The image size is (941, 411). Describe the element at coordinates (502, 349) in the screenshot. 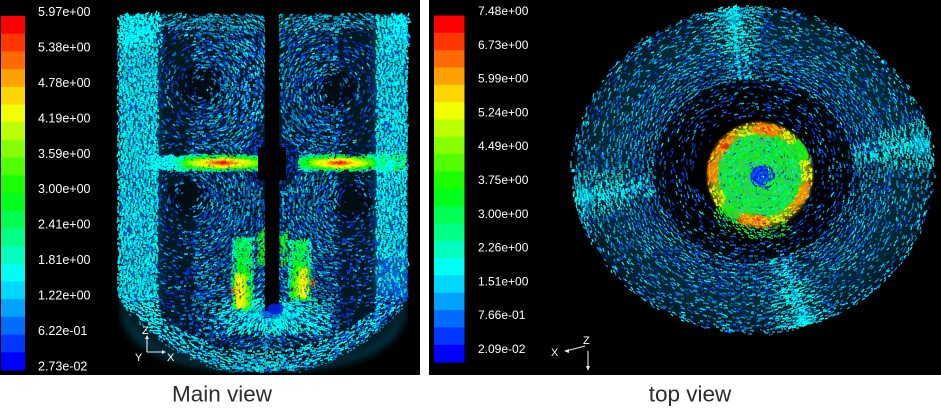

I see `svg-text: 2.09e-02` at that location.